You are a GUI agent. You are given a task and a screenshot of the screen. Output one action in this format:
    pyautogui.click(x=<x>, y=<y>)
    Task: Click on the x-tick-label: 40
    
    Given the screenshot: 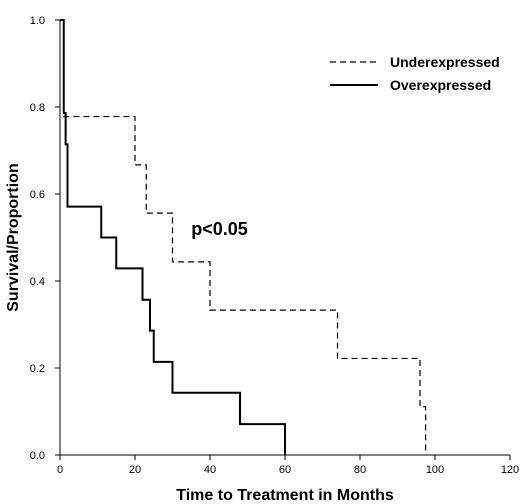 What is the action you would take?
    pyautogui.click(x=210, y=470)
    